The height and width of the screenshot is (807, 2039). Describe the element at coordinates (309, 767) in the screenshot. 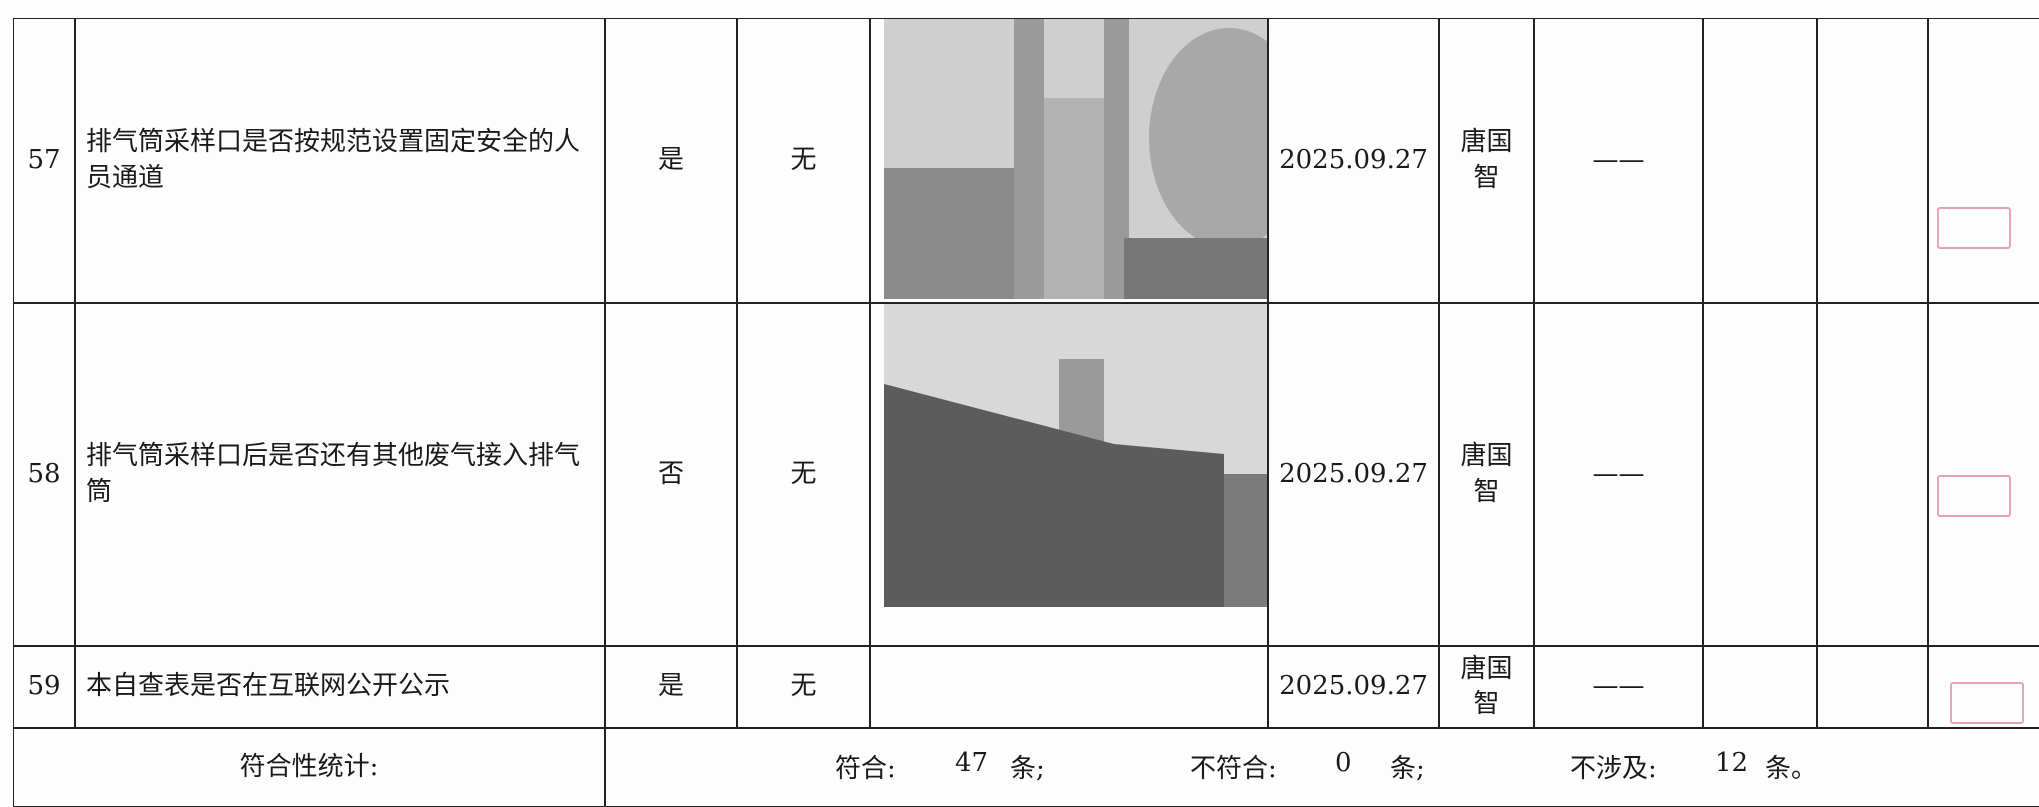

I see `summary-label: 符合性统计:` at that location.